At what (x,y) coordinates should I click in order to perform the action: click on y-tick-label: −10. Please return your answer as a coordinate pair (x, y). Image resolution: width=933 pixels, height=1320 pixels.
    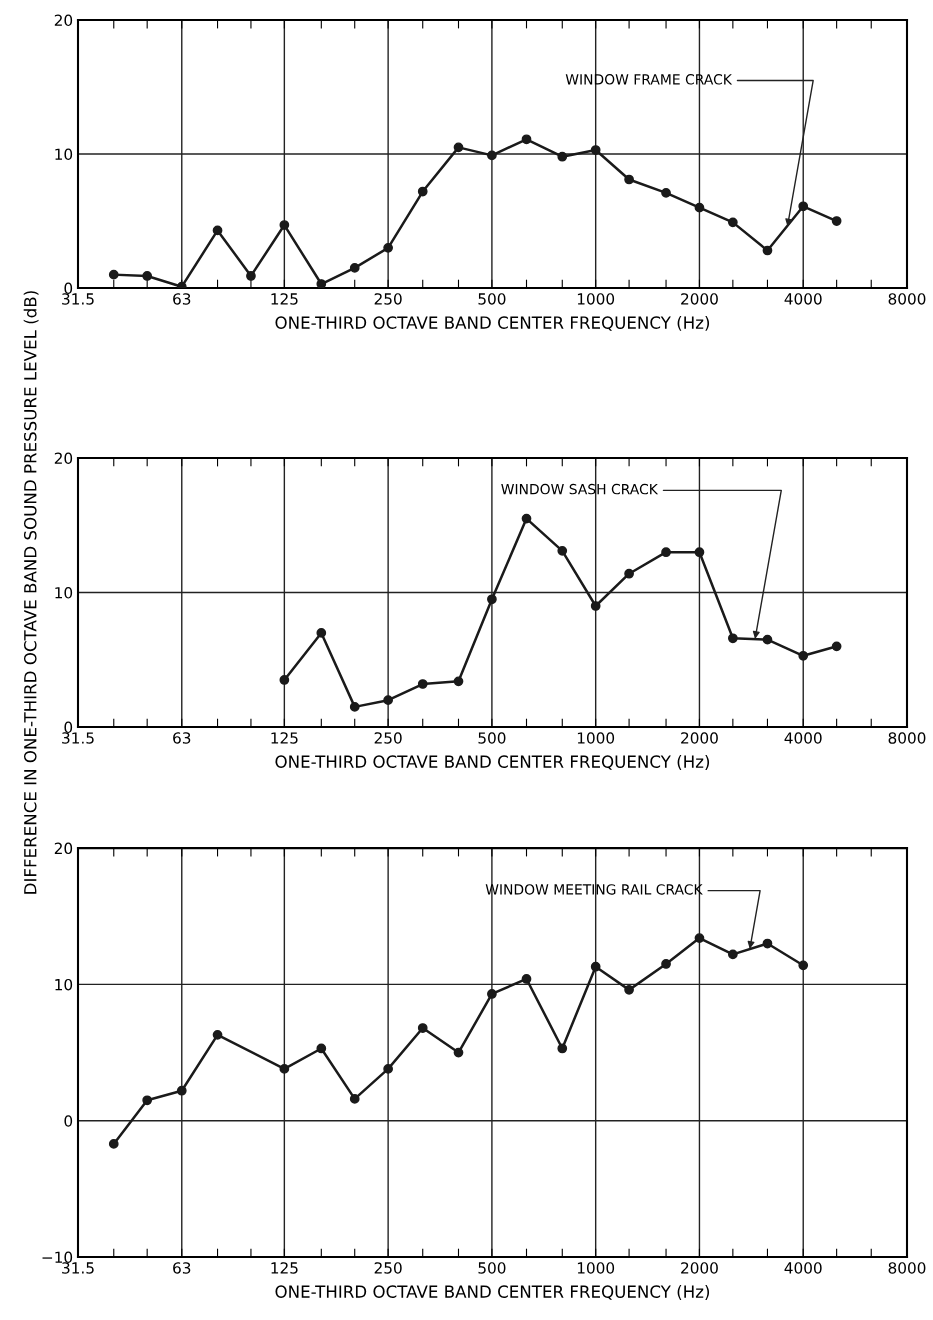
    Looking at the image, I should click on (57, 1257).